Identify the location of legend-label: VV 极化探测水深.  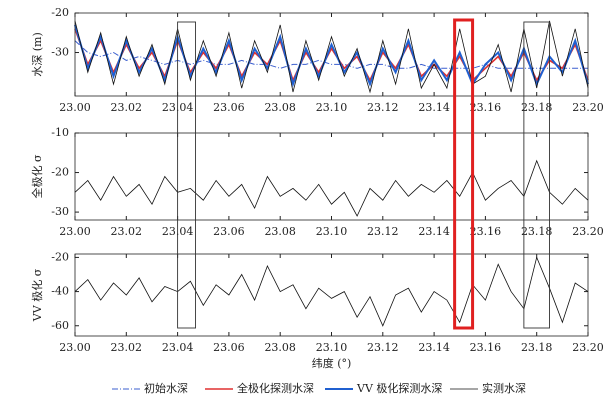
(399, 388).